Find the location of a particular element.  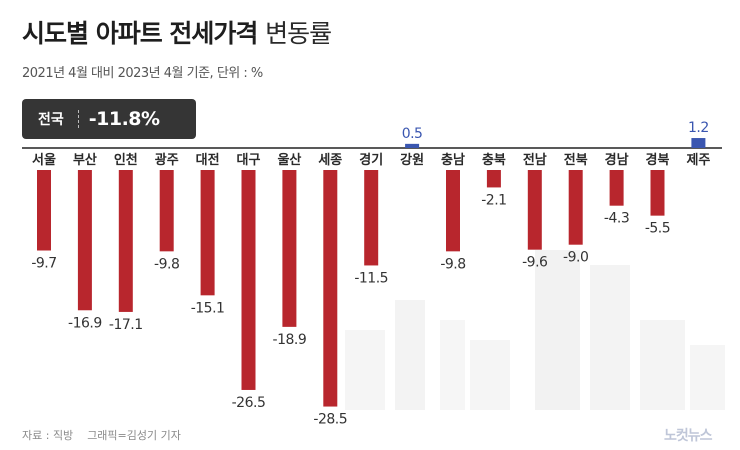

badge-divider is located at coordinates (78, 119).